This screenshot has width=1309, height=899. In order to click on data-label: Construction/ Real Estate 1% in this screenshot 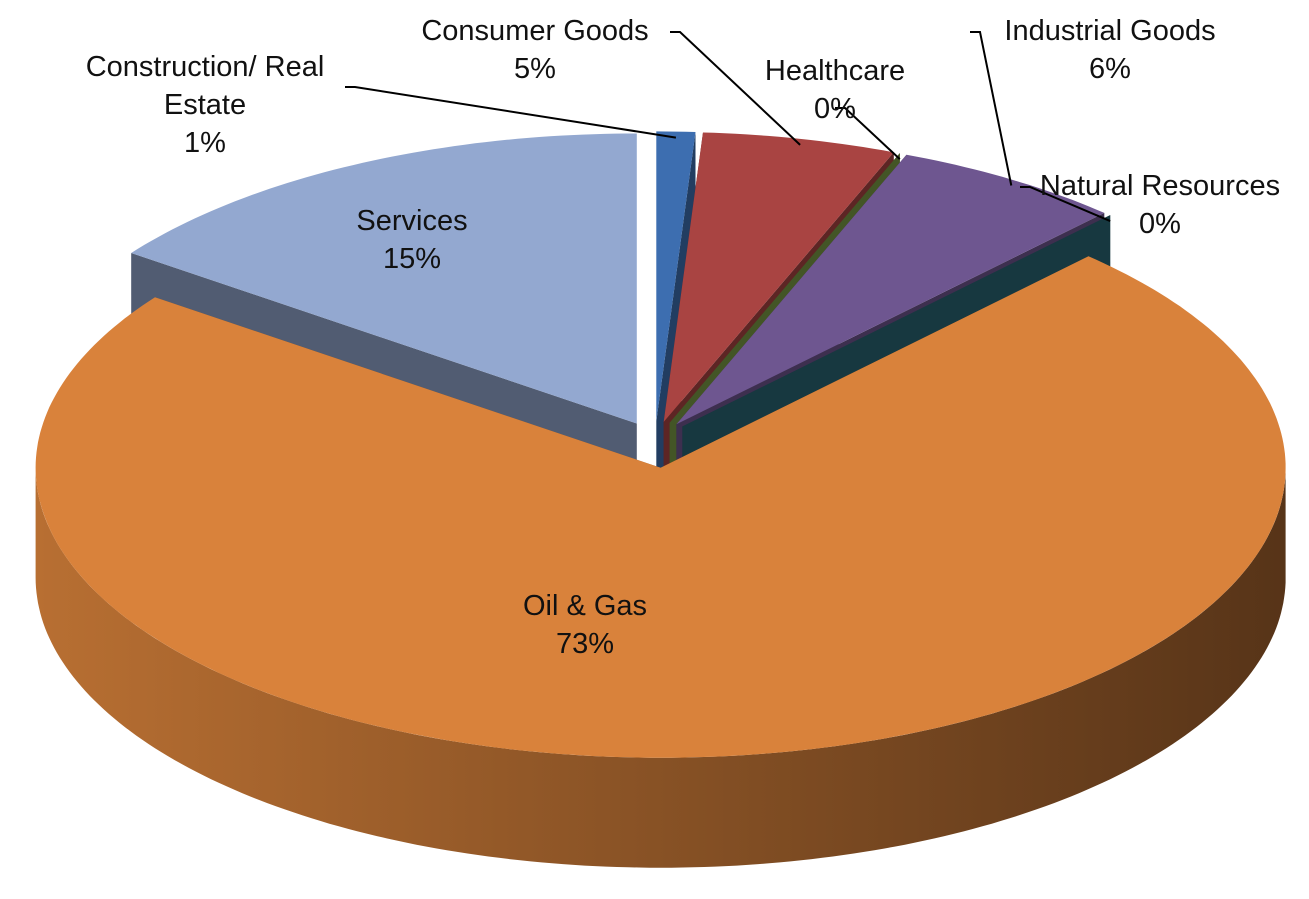, I will do `click(205, 105)`.